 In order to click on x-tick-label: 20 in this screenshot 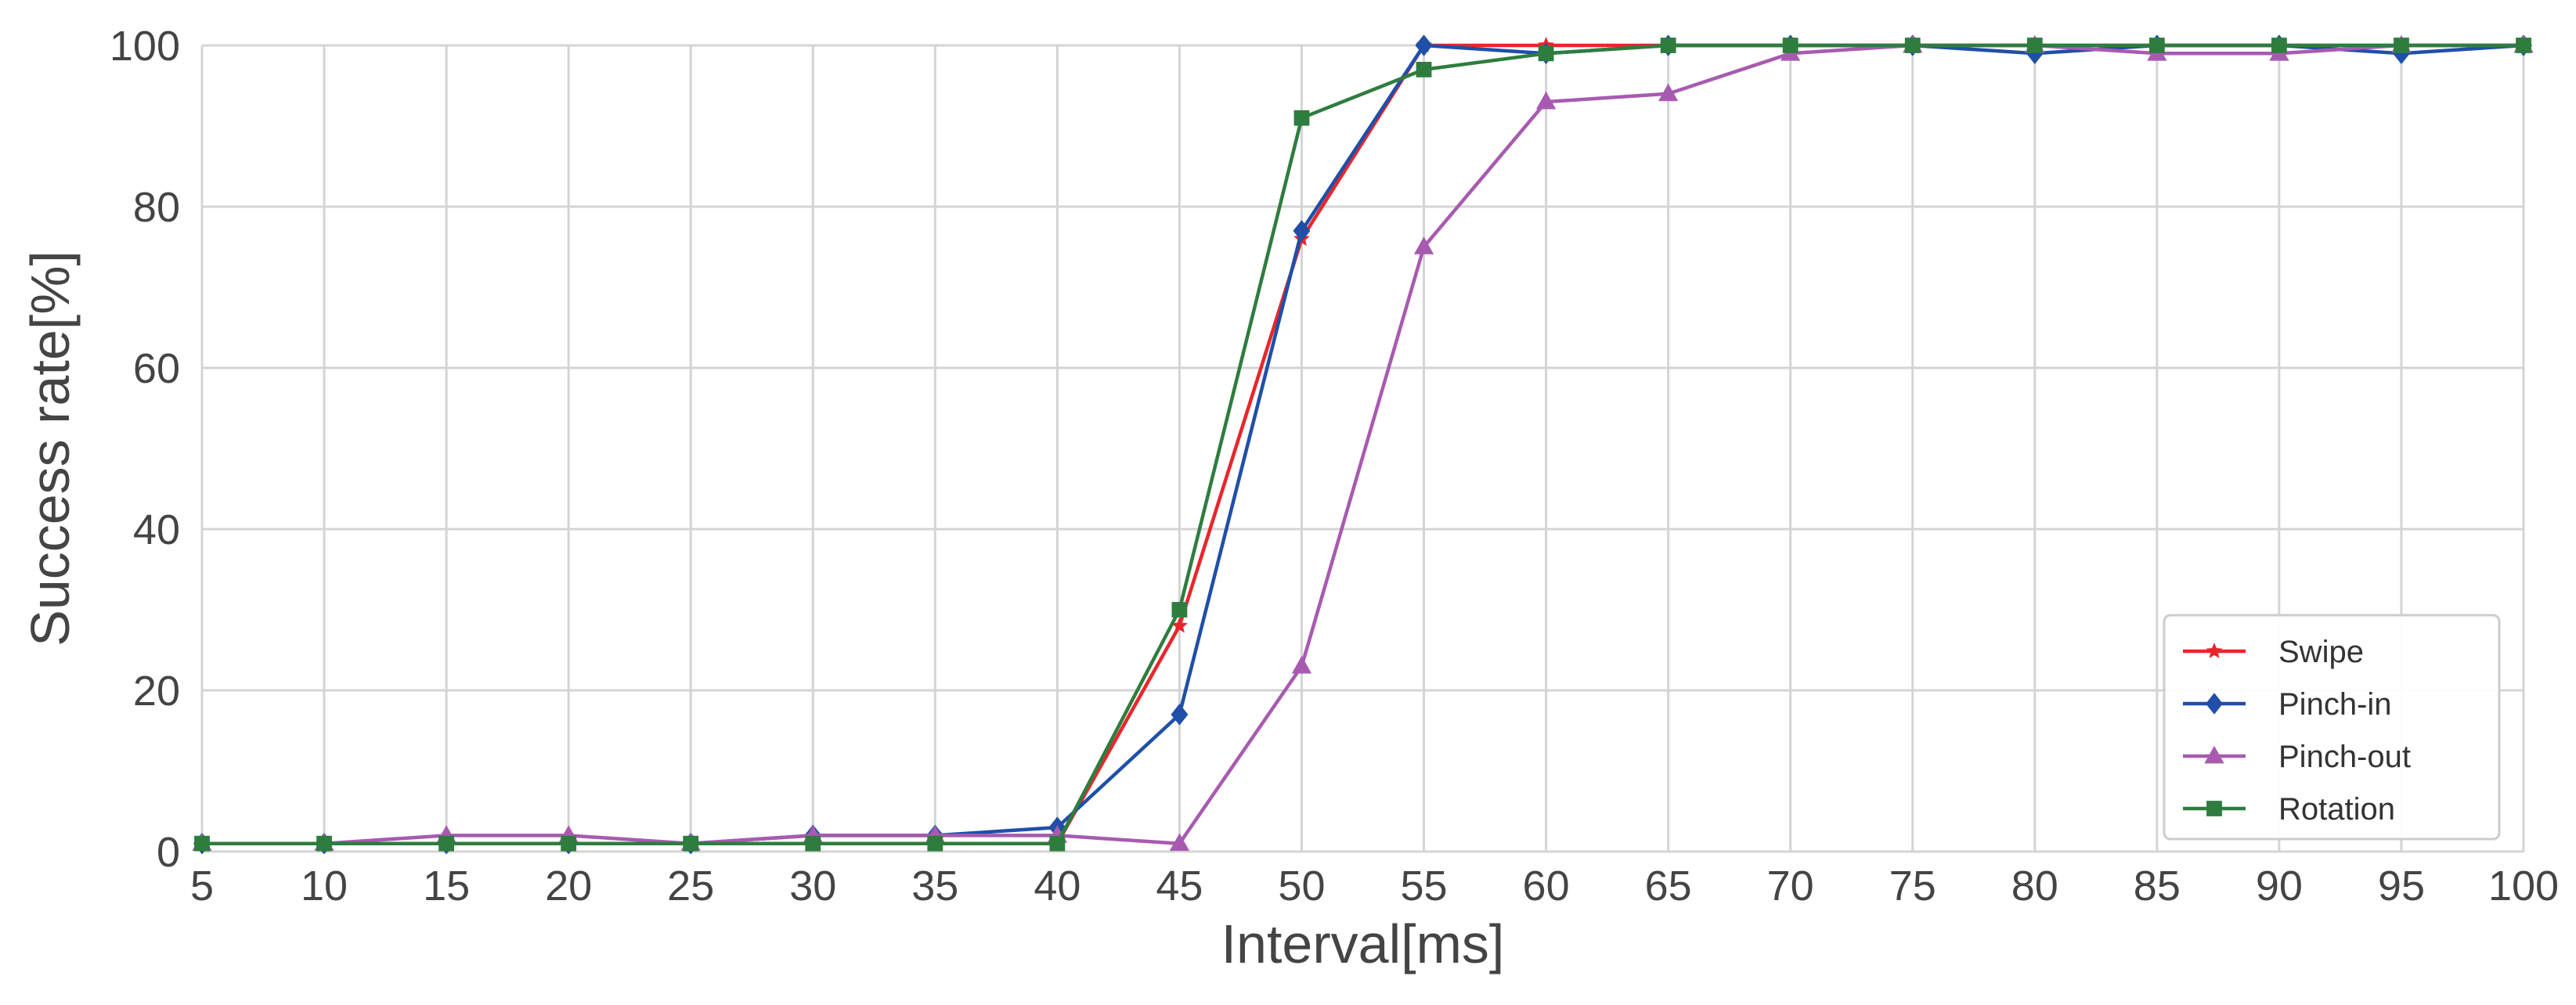, I will do `click(568, 886)`.